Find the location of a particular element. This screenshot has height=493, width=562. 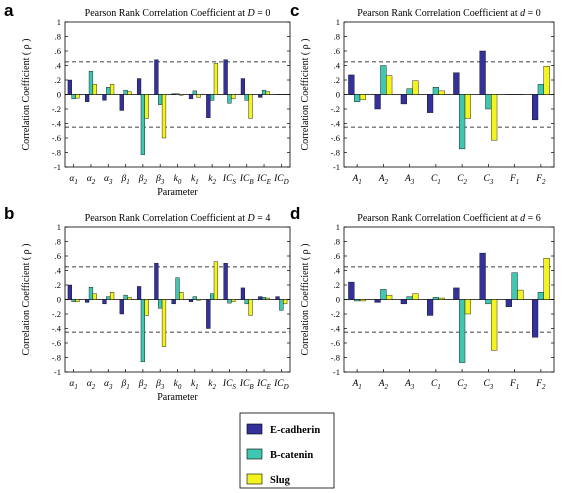

bar-b-catenin-F1 is located at coordinates (514, 286).